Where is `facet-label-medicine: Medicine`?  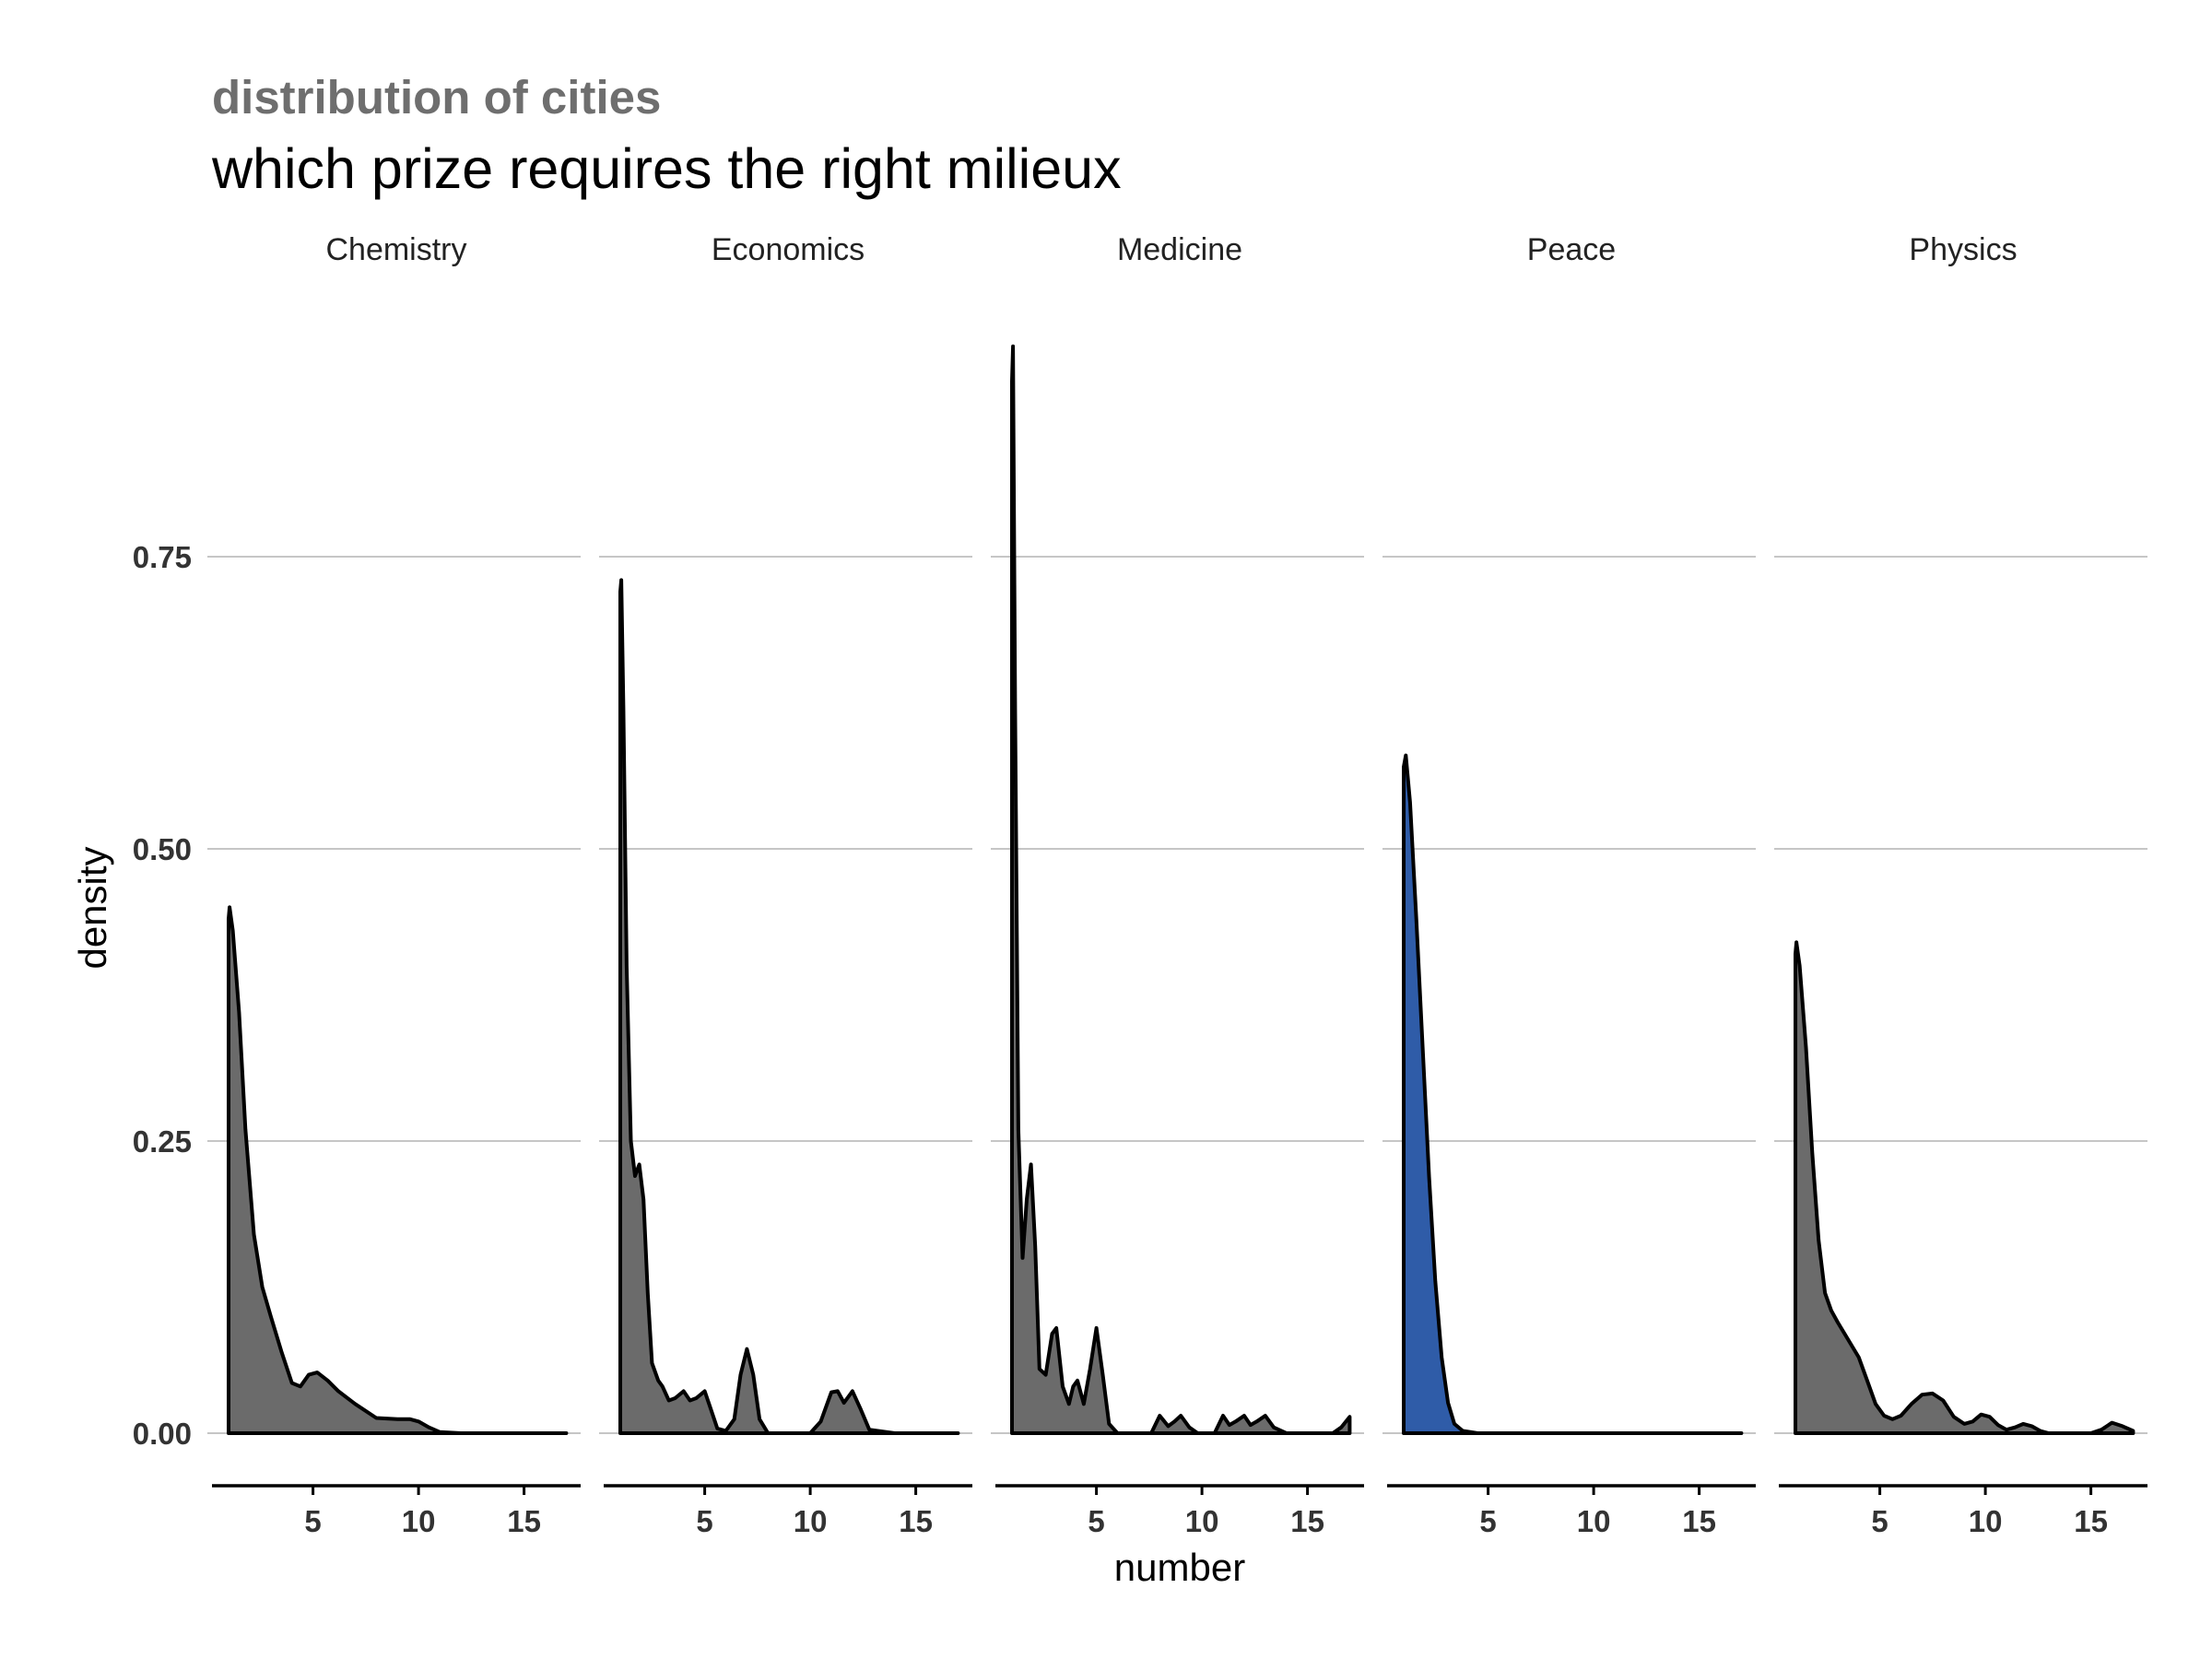 facet-label-medicine: Medicine is located at coordinates (1179, 249).